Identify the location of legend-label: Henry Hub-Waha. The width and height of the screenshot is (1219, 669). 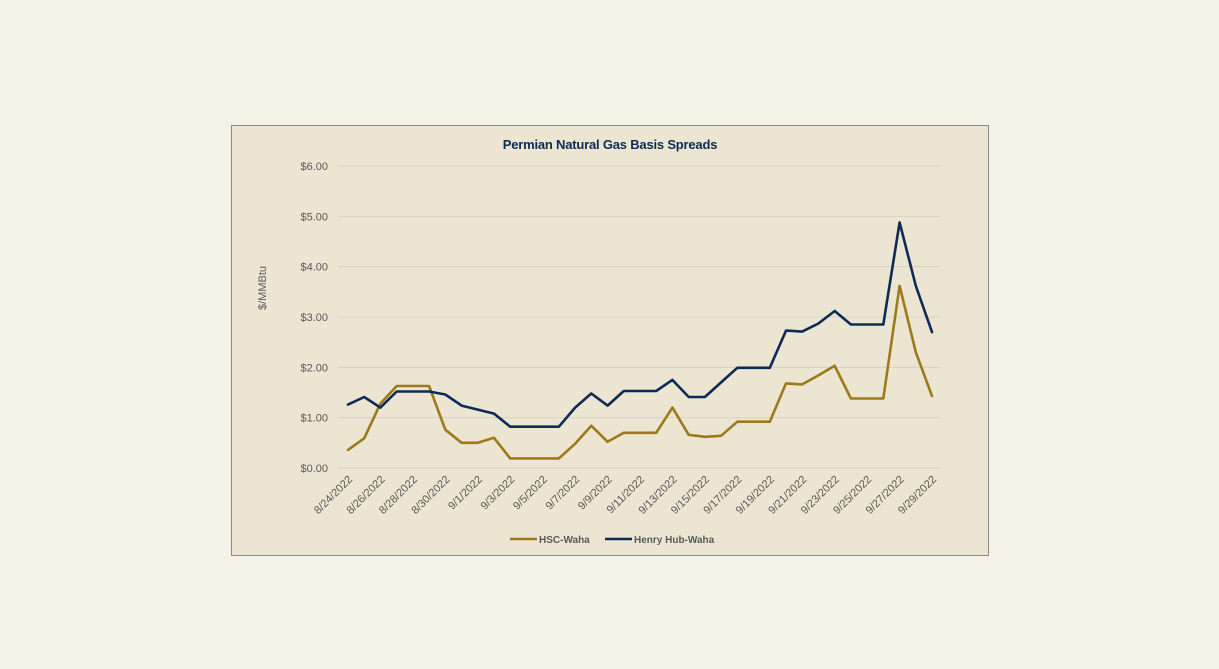
(674, 540).